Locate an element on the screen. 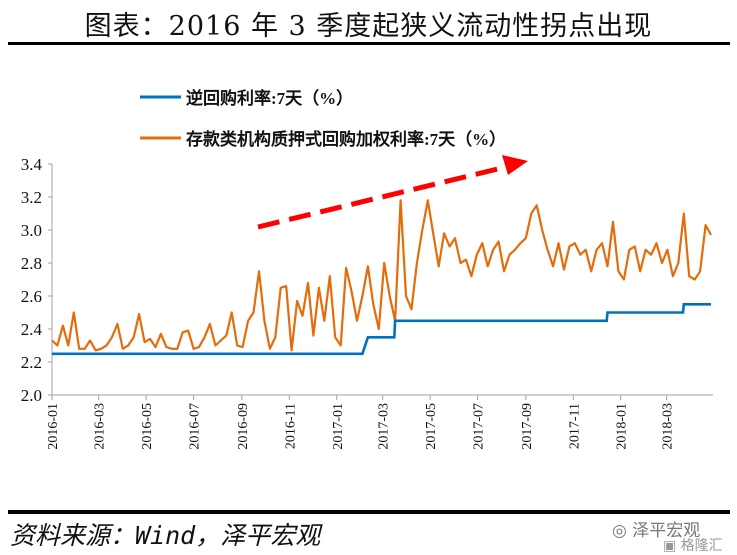 This screenshot has width=737, height=555. x-tick-label: 2017-03 is located at coordinates (384, 426).